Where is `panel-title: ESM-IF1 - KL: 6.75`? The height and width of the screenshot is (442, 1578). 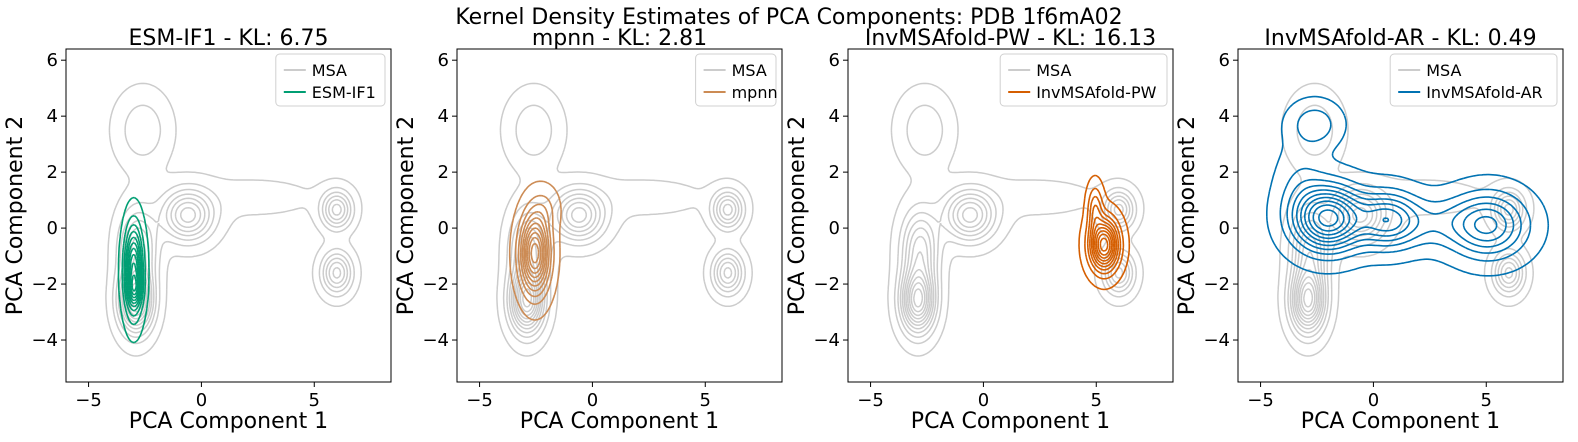 panel-title: ESM-IF1 - KL: 6.75 is located at coordinates (229, 38).